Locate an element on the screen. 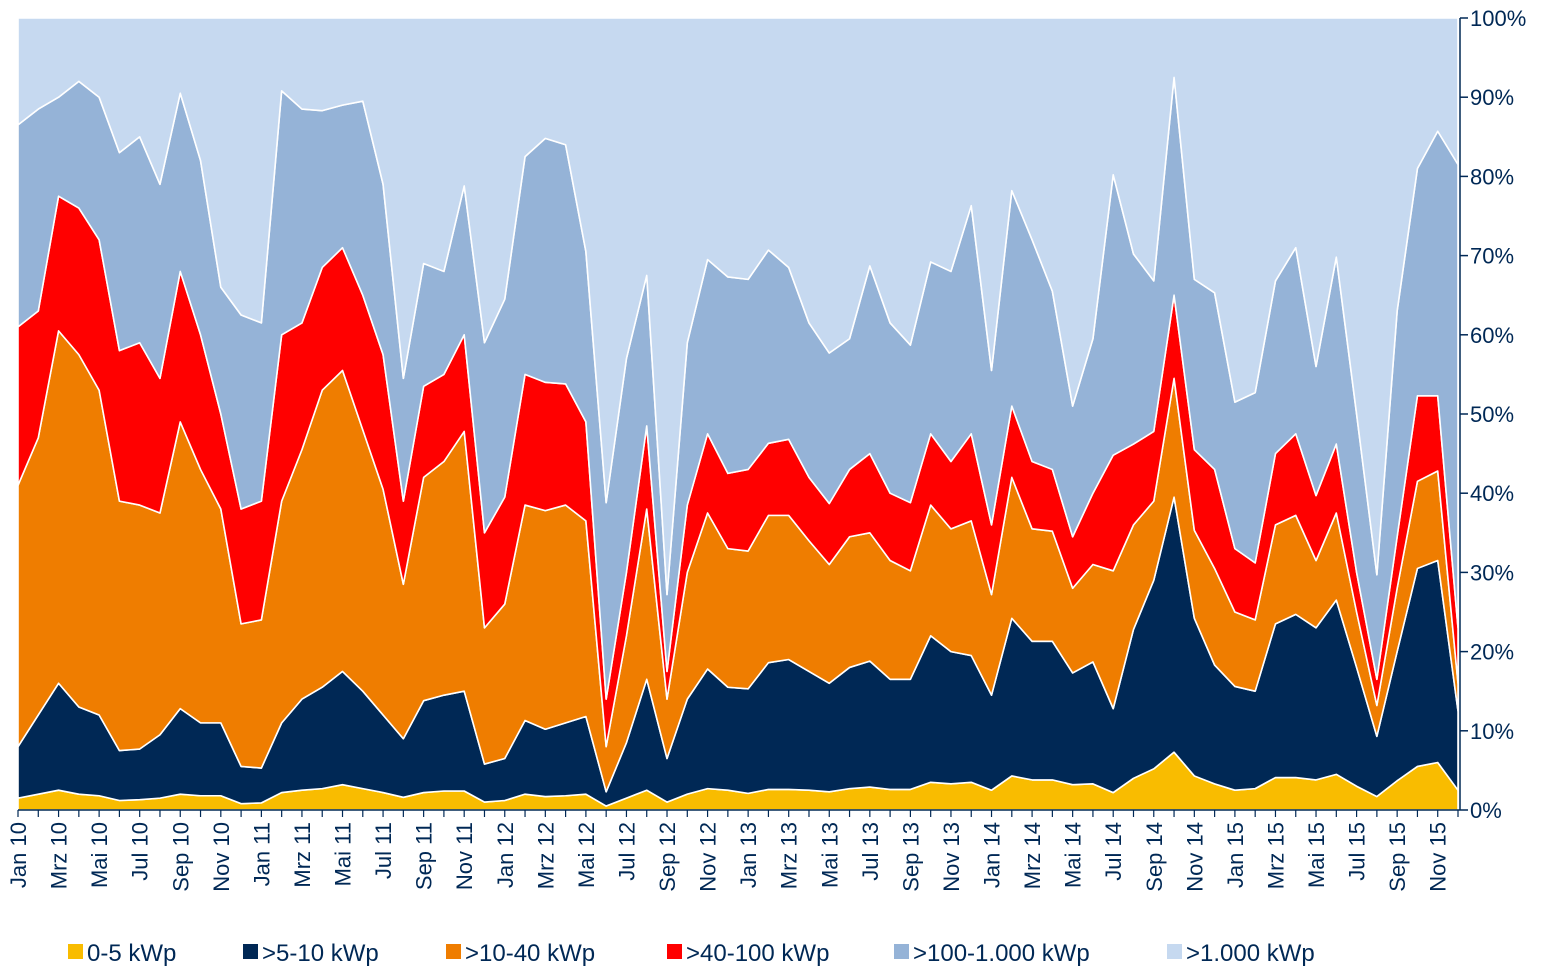  x-tick-label: Sep 11 is located at coordinates (424, 856).